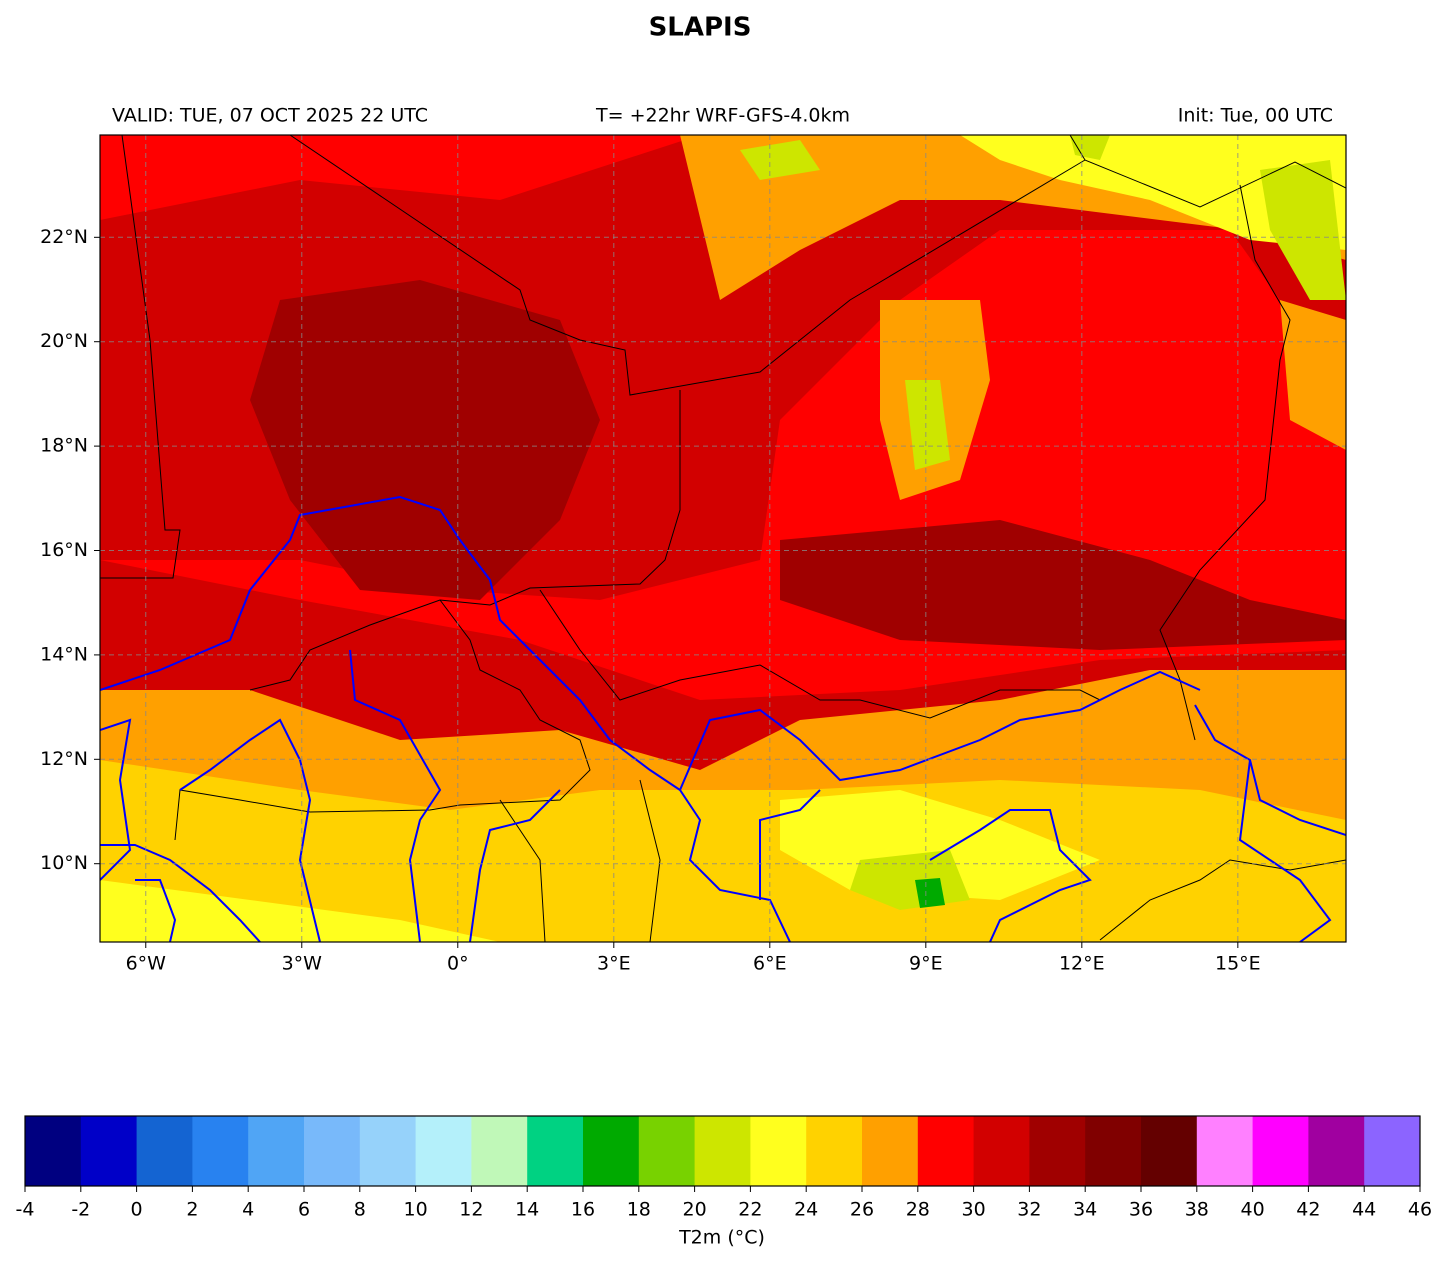 The width and height of the screenshot is (1448, 1264). Describe the element at coordinates (614, 964) in the screenshot. I see `x-tick-label: 3°E` at that location.